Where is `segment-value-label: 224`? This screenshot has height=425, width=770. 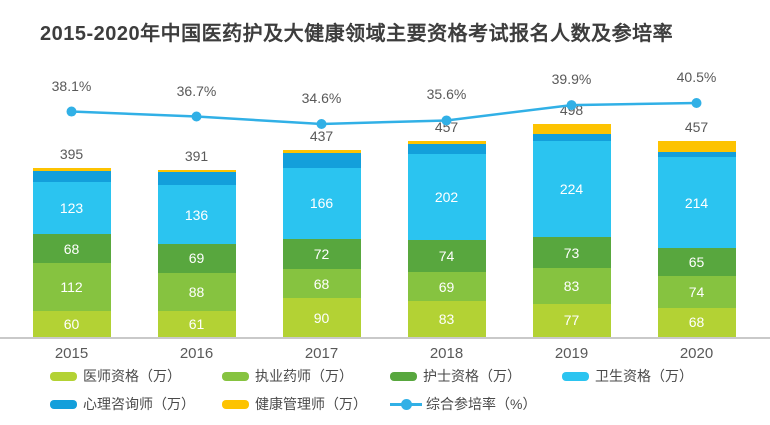 segment-value-label: 224 is located at coordinates (571, 189).